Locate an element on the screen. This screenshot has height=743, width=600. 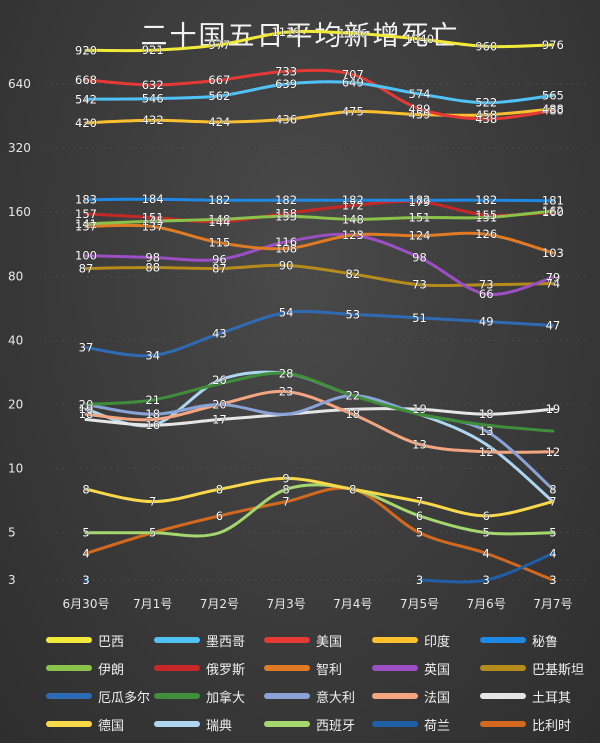
y-tick-label: 40 is located at coordinates (15, 340).